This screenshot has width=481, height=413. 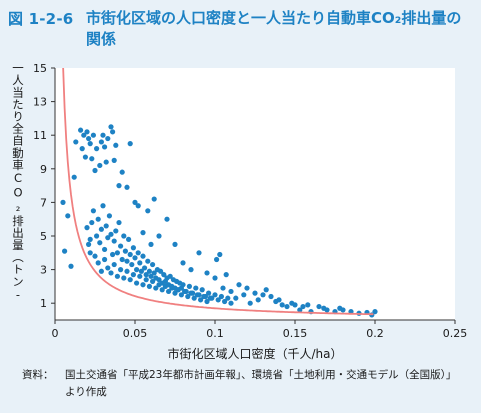 I want to click on x-tick-label: 0.25, so click(x=455, y=333).